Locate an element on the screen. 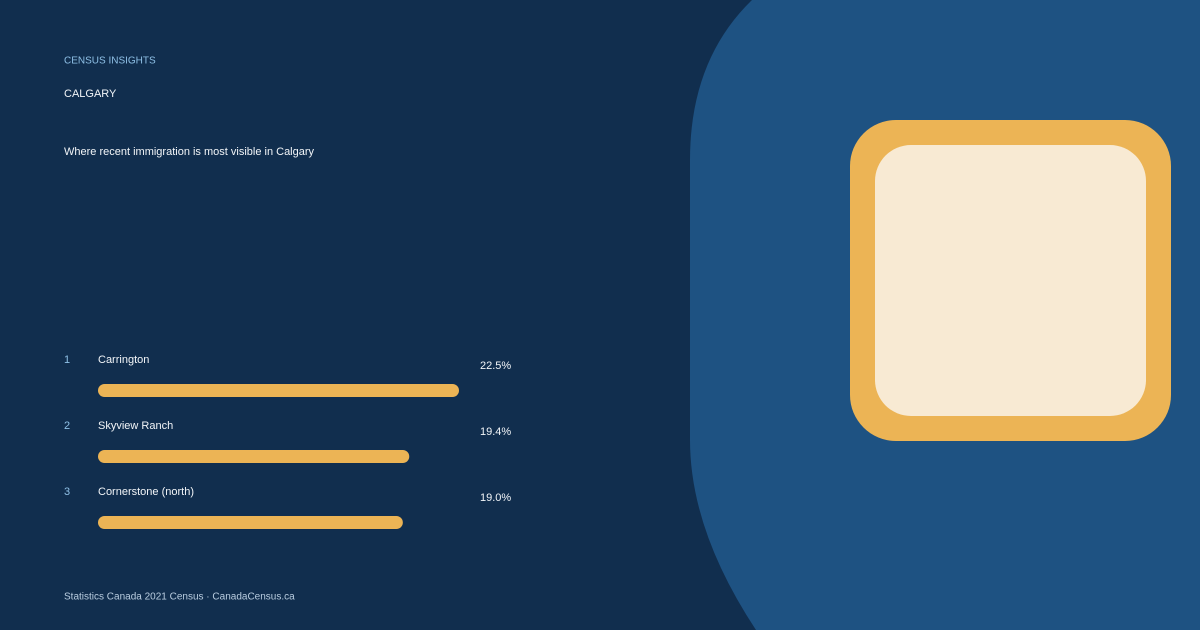 Image resolution: width=1200 pixels, height=630 pixels. value-label: 22.5% is located at coordinates (495, 366).